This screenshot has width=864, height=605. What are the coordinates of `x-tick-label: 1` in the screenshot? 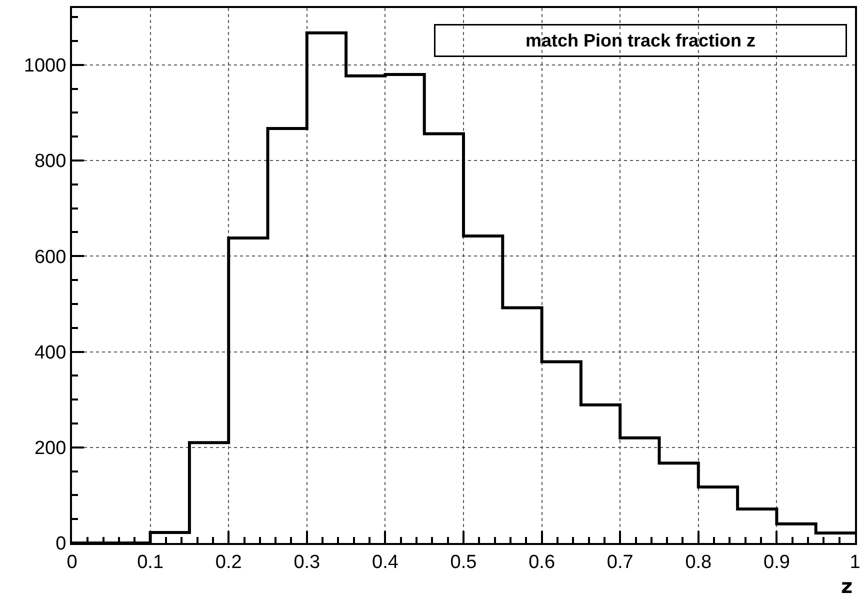 It's located at (855, 562).